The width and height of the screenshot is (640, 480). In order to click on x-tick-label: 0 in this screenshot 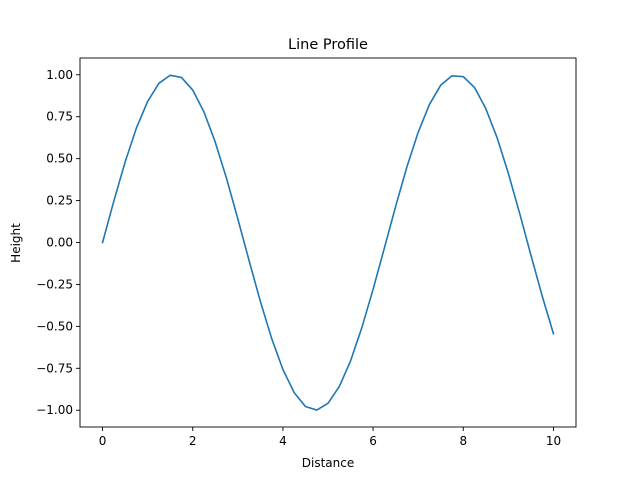, I will do `click(103, 441)`.